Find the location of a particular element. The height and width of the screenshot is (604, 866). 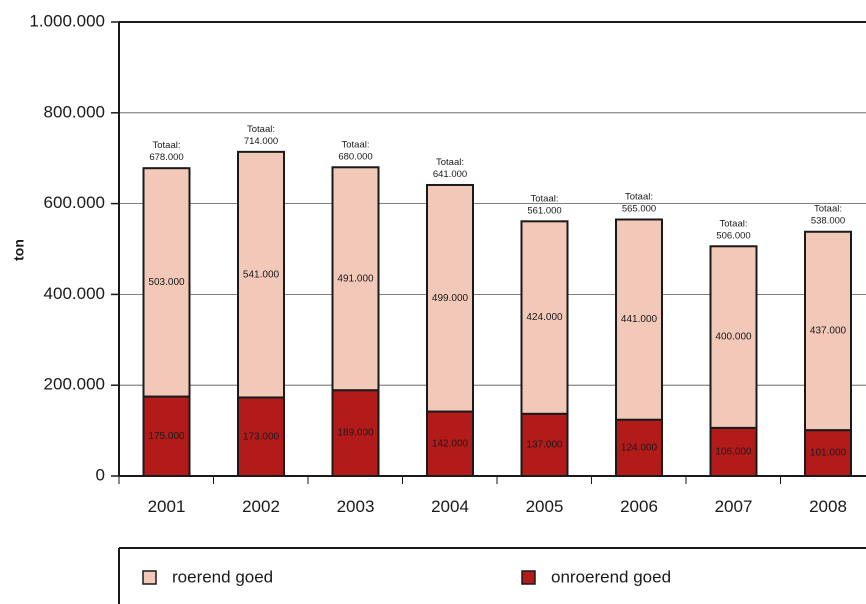

bar-value-label-onroerend-goed: 189.000 is located at coordinates (355, 433).